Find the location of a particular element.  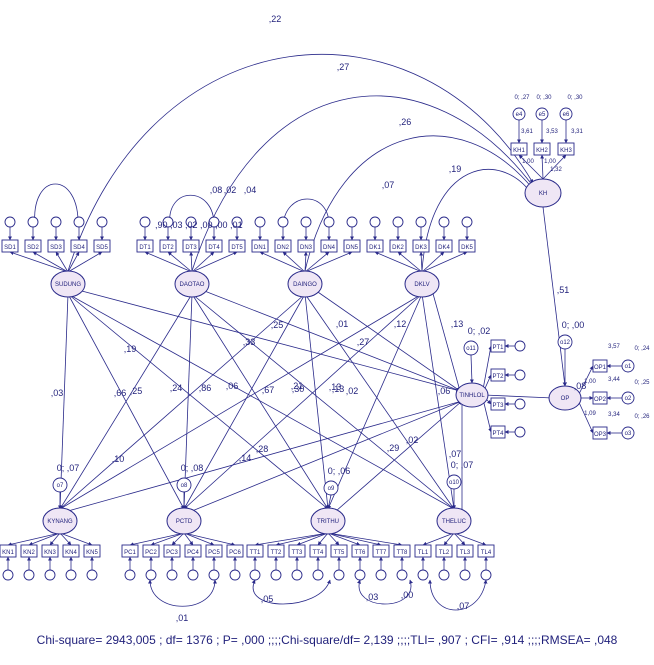

indicator-label-dn3: DN3 is located at coordinates (306, 248).